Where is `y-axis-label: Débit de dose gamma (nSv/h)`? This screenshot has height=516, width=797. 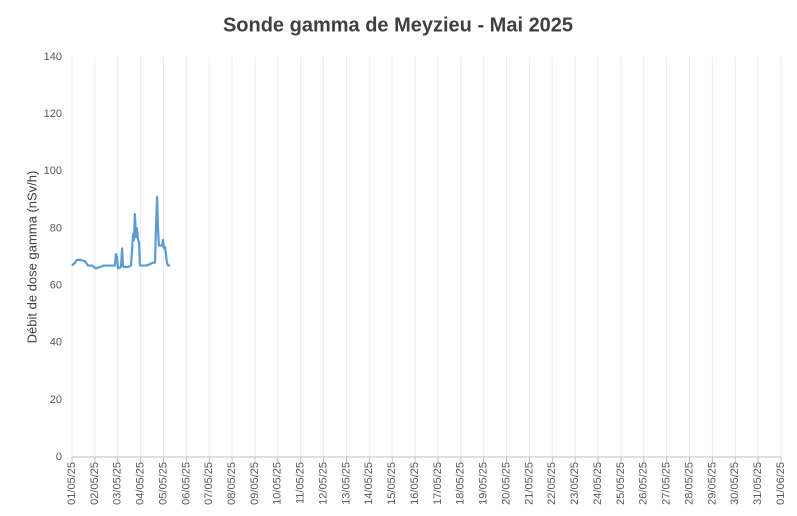
y-axis-label: Débit de dose gamma (nSv/h) is located at coordinates (31, 257).